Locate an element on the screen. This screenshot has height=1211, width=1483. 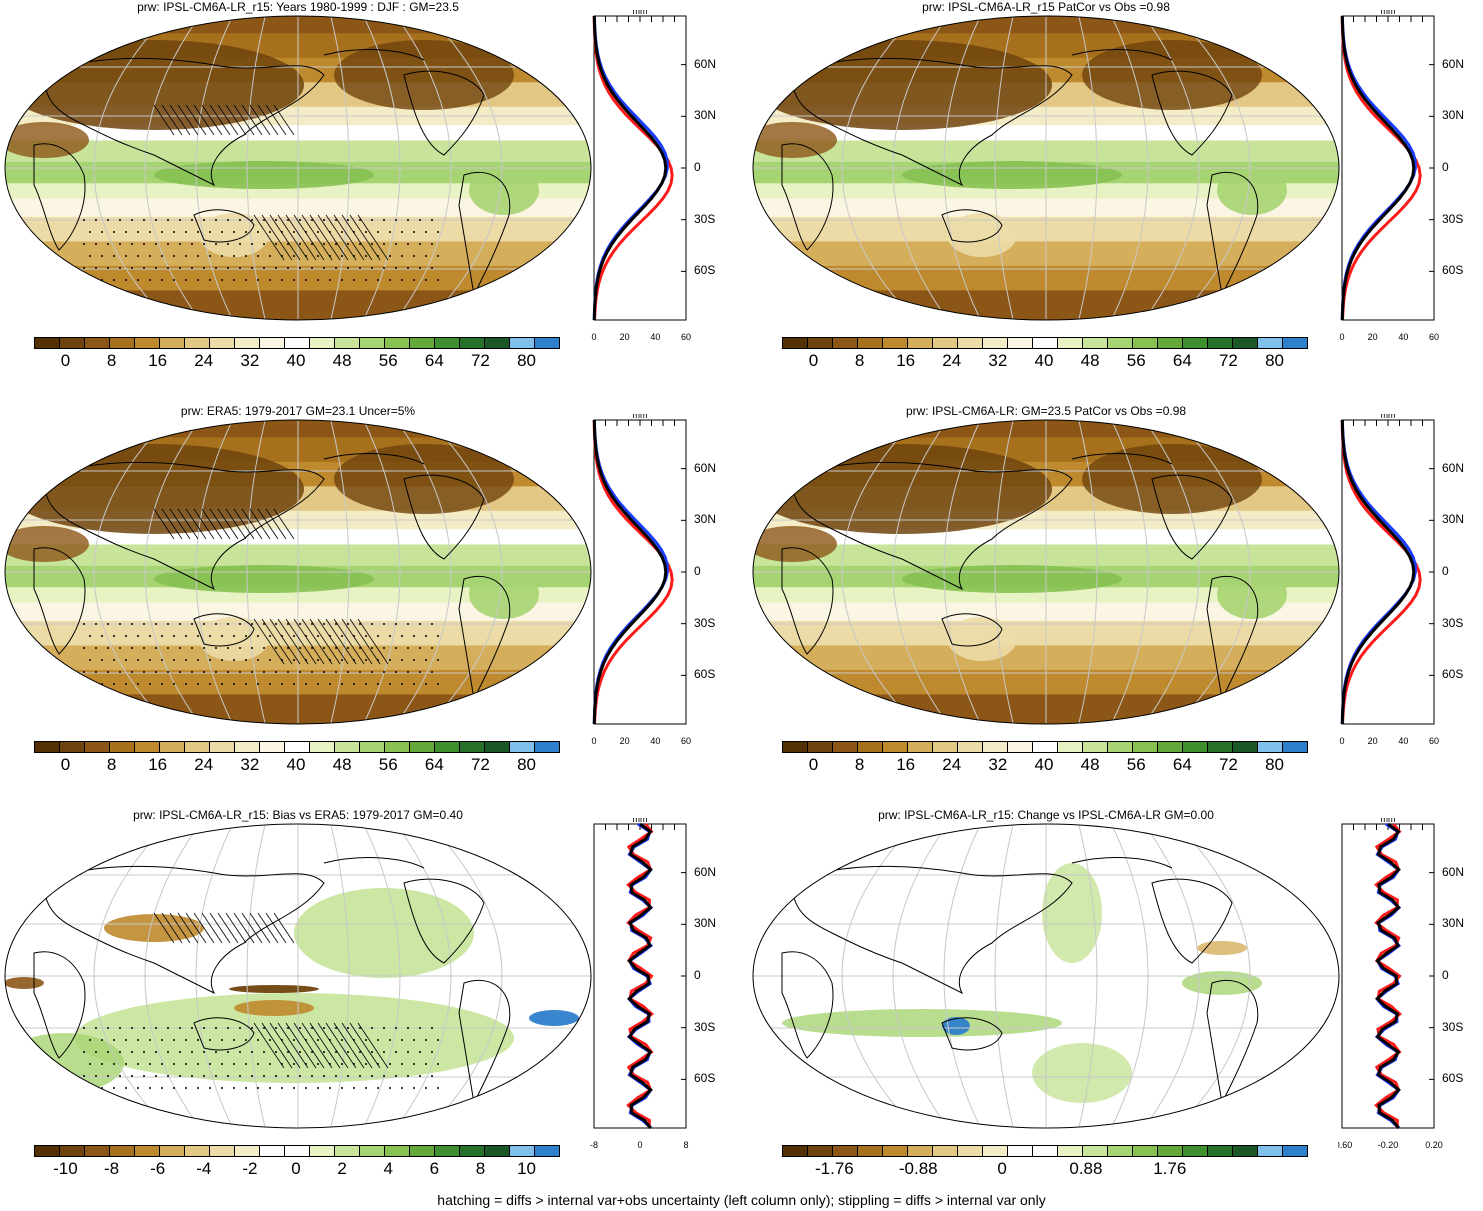
profile-x-tick-label: 0 is located at coordinates (639, 1145).